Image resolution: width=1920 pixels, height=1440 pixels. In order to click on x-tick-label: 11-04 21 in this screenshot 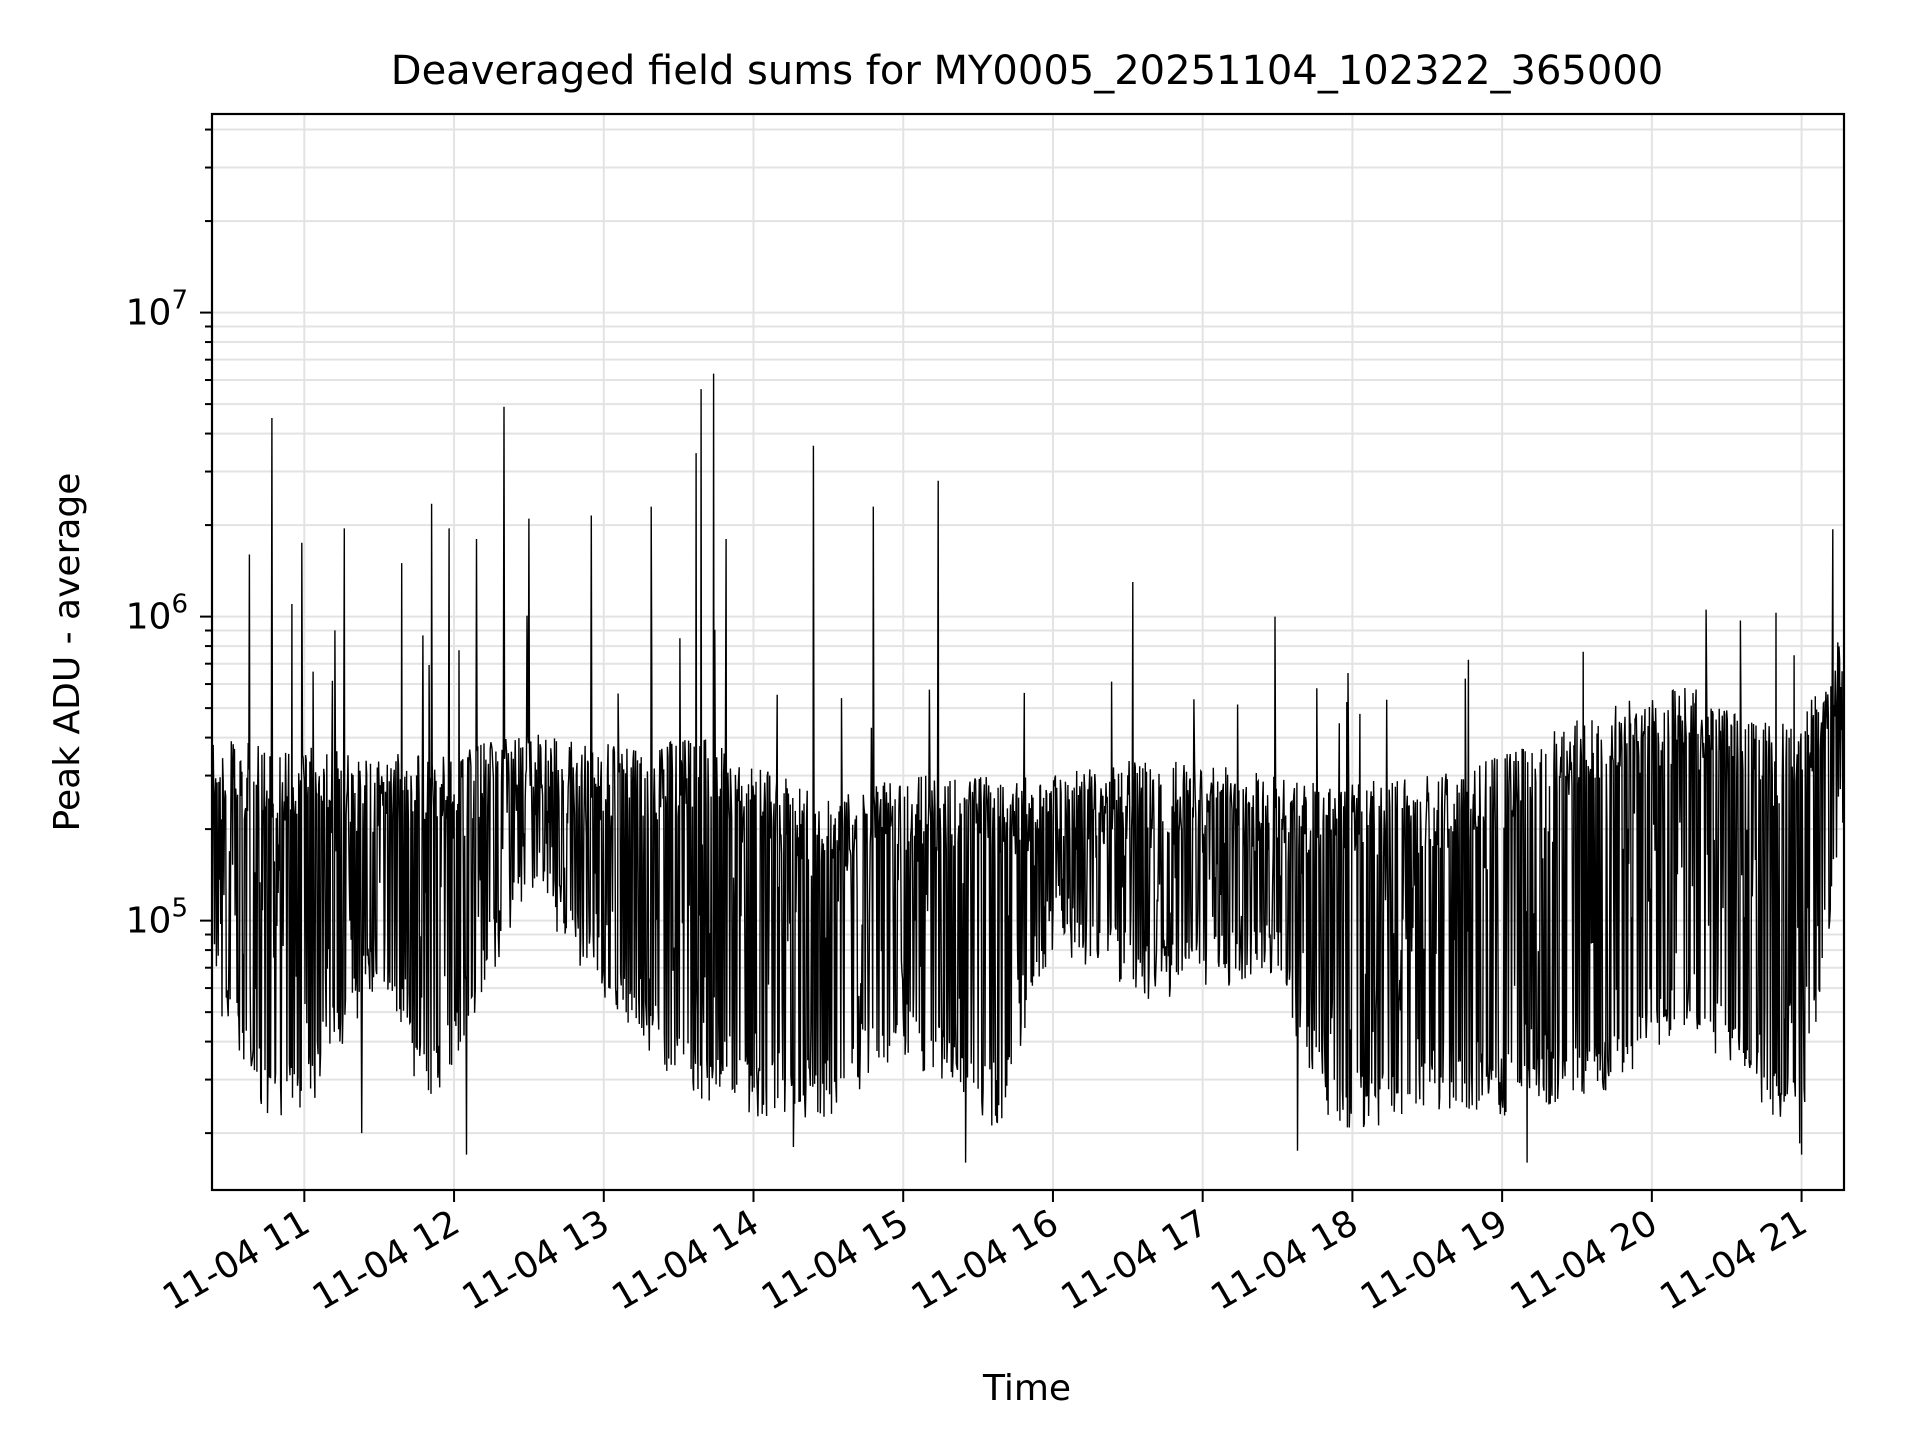, I will do `click(1733, 1260)`.